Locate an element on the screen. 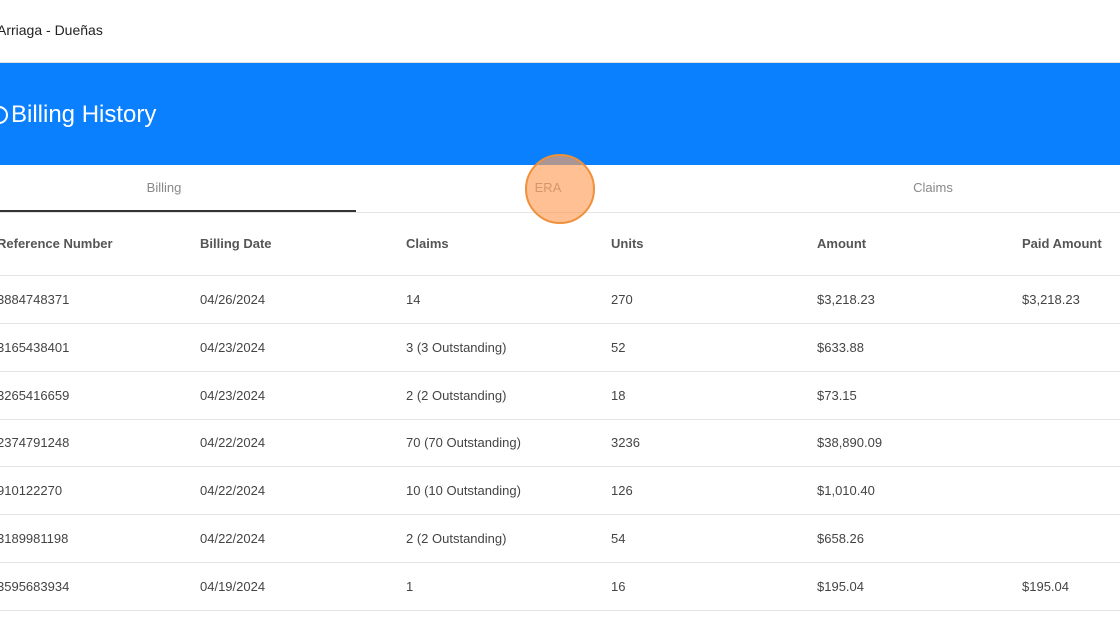 Image resolution: width=1120 pixels, height=625 pixels. table-cell: 14 is located at coordinates (413, 299).